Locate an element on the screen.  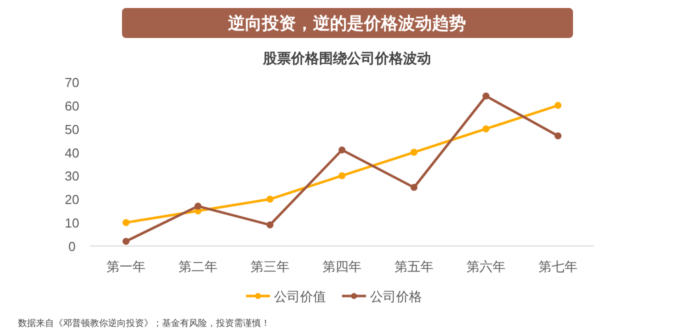
x-tick-label: 第四年 is located at coordinates (342, 266).